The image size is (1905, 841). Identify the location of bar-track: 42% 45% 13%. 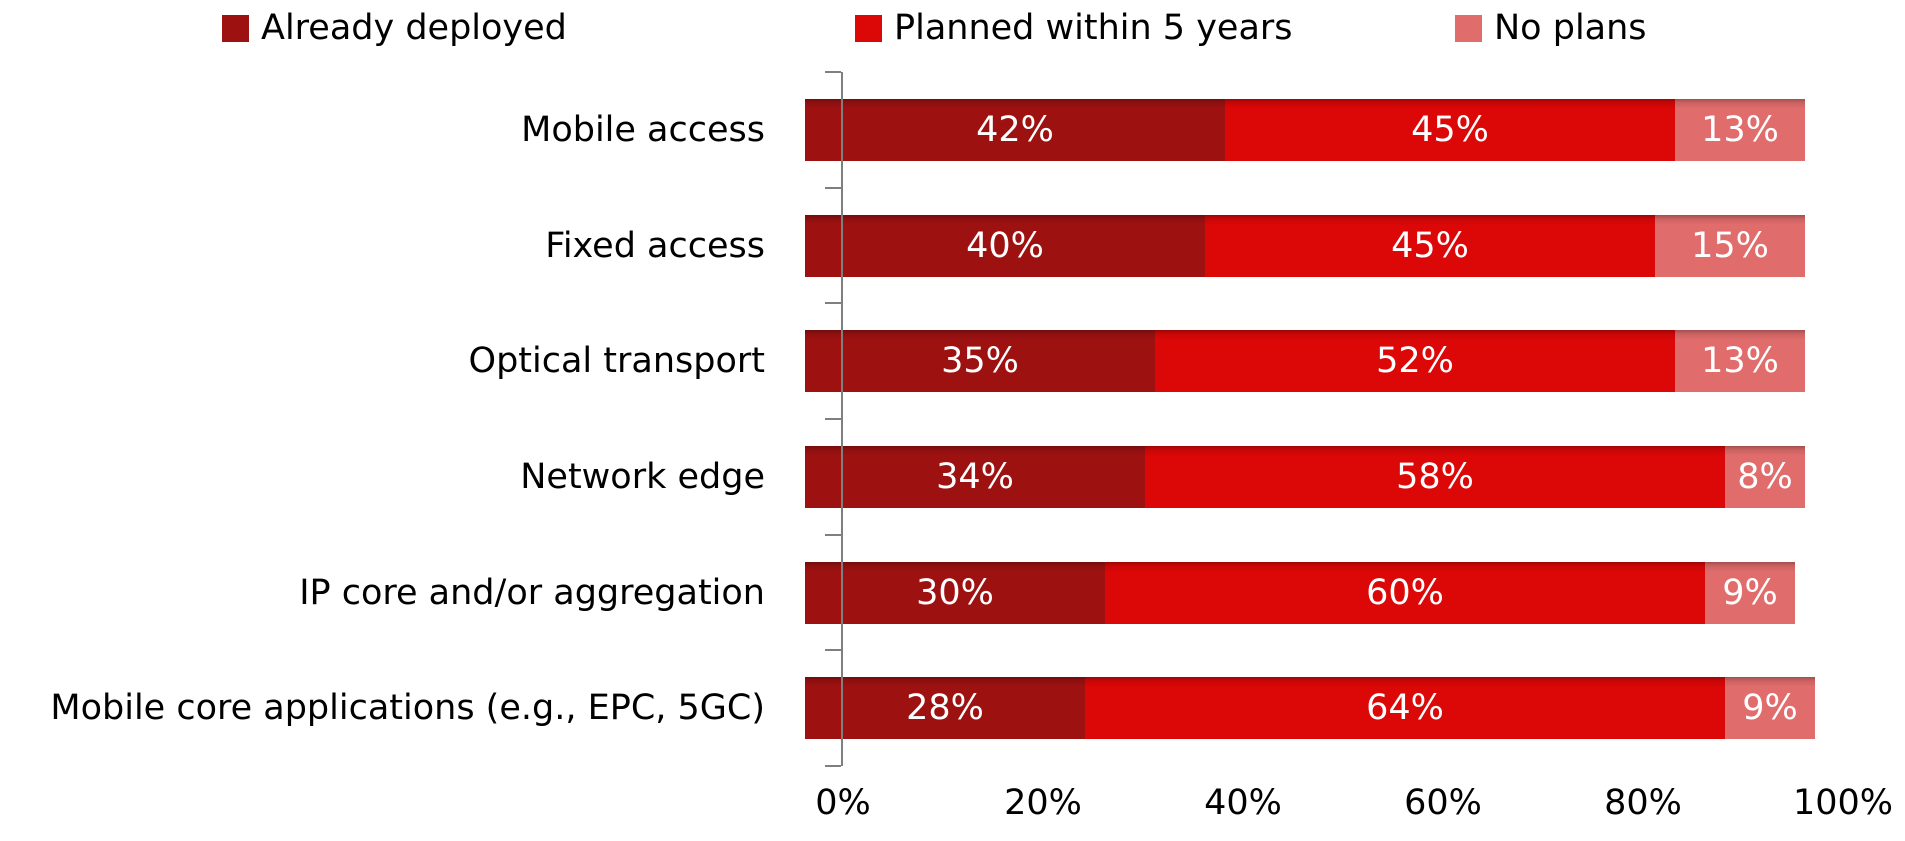
(1305, 129).